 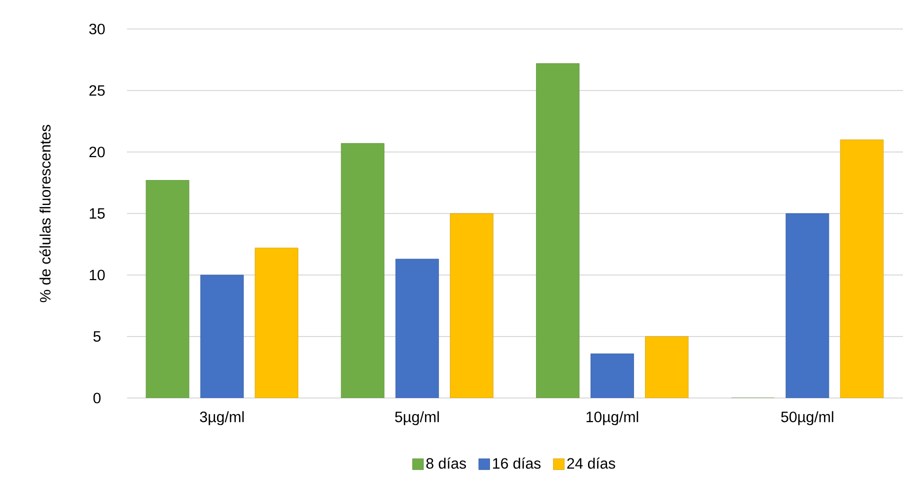 I want to click on legend-label: 8 días, so click(x=446, y=463).